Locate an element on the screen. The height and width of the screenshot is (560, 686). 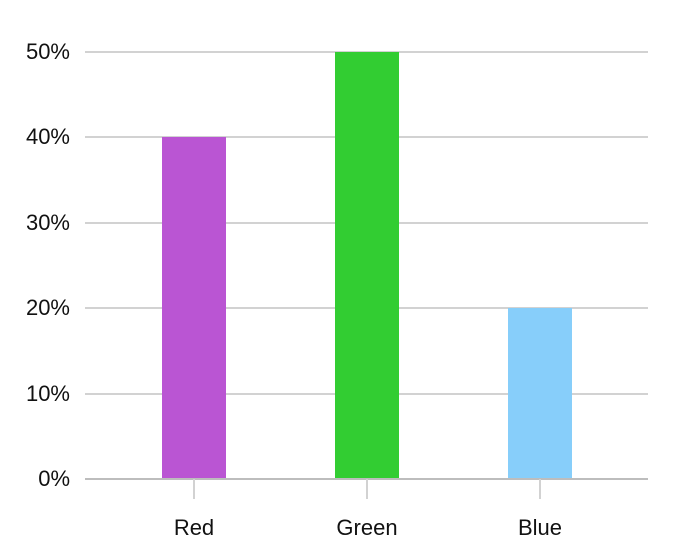
y-axis-tick-label: 10% is located at coordinates (47, 393).